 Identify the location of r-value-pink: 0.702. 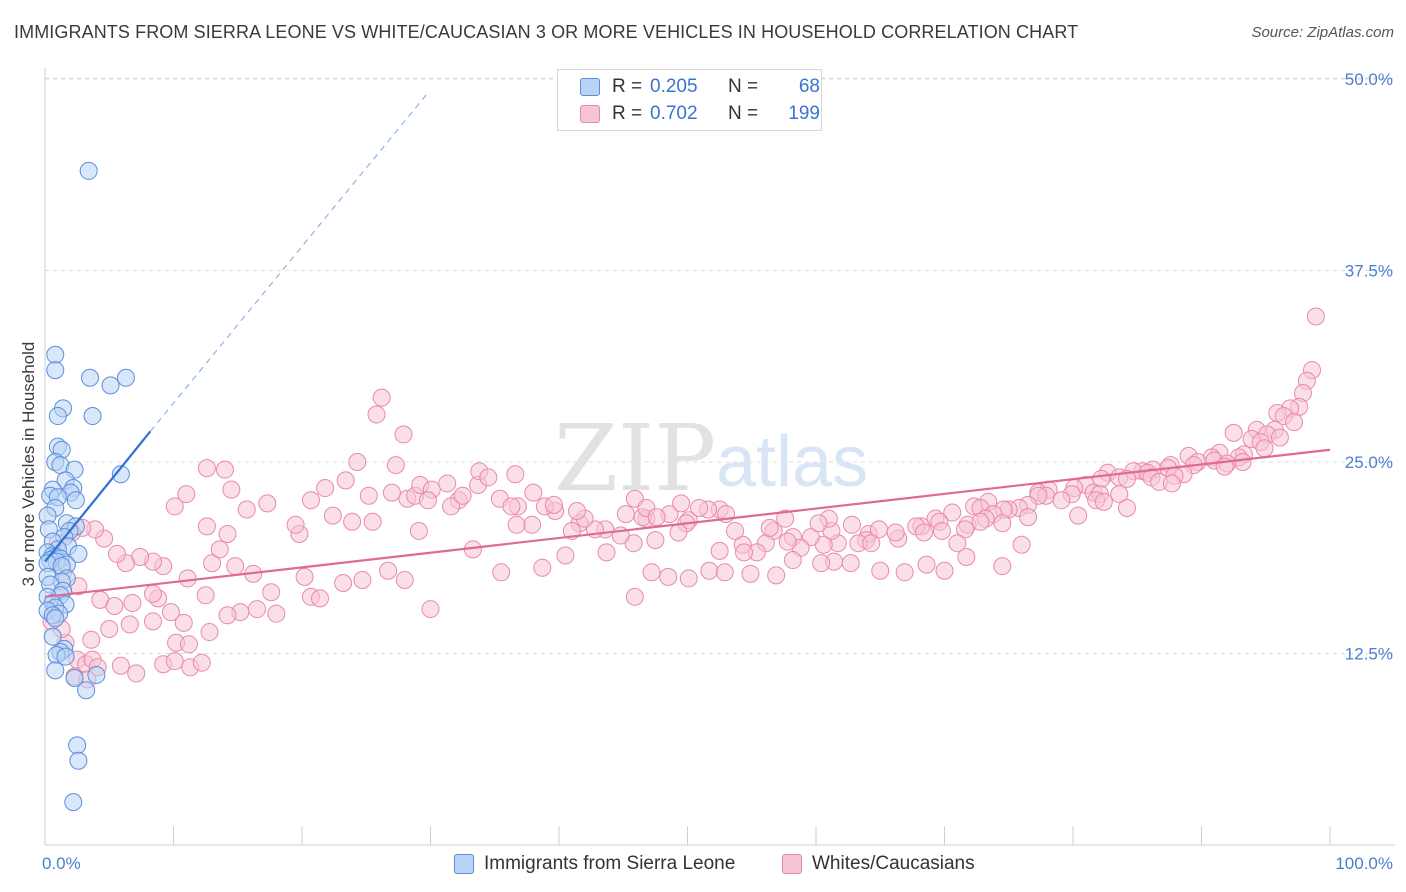
(674, 113).